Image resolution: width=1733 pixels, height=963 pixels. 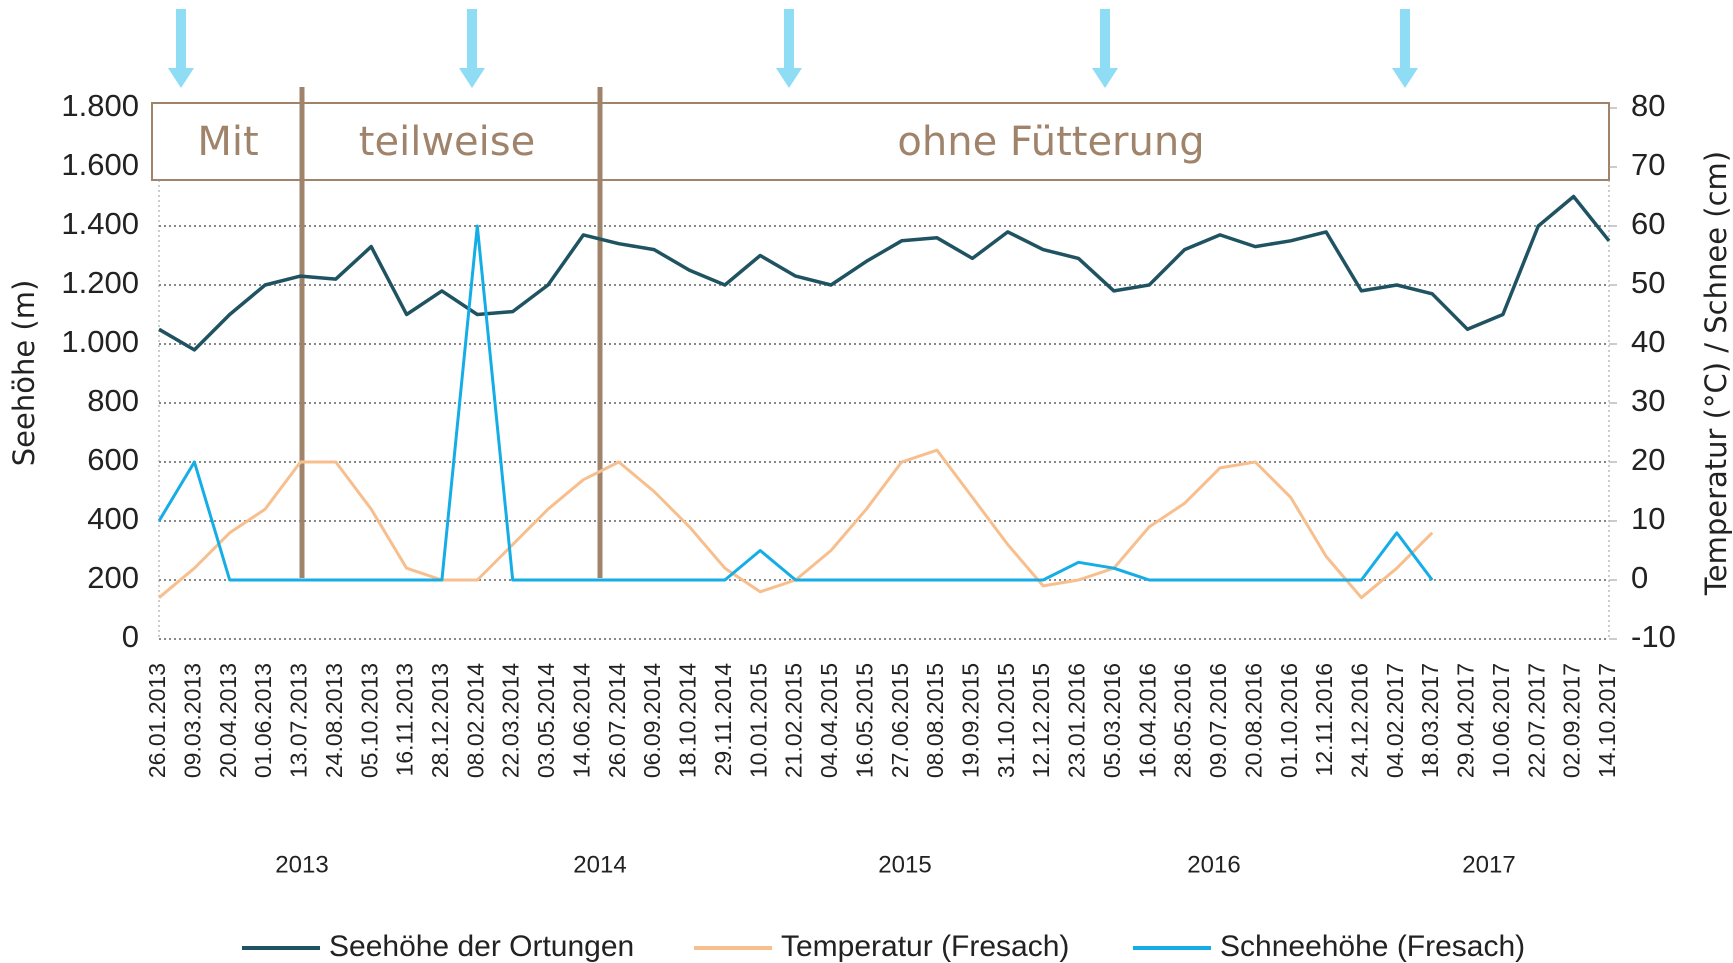 What do you see at coordinates (1289, 720) in the screenshot?
I see `x-tick-label: 01.10.2016` at bounding box center [1289, 720].